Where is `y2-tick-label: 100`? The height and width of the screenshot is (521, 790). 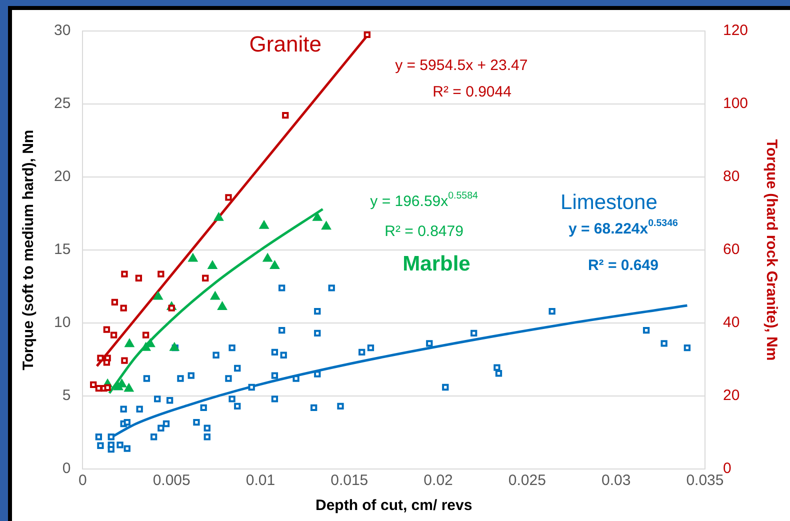
y2-tick-label: 100 is located at coordinates (735, 103).